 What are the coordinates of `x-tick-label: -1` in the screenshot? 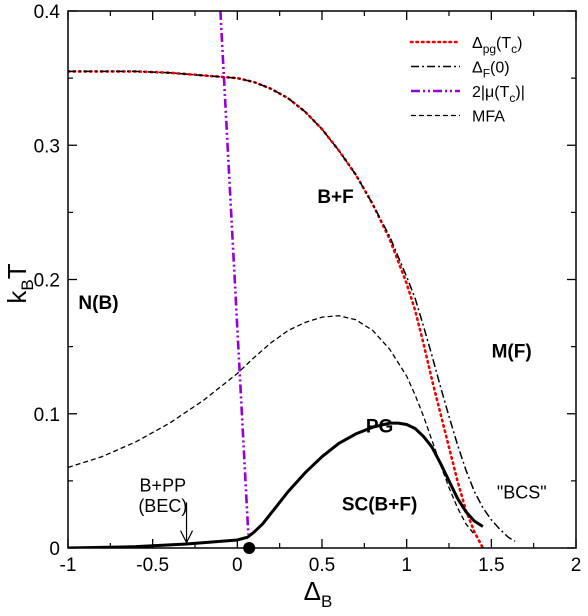 It's located at (68, 565).